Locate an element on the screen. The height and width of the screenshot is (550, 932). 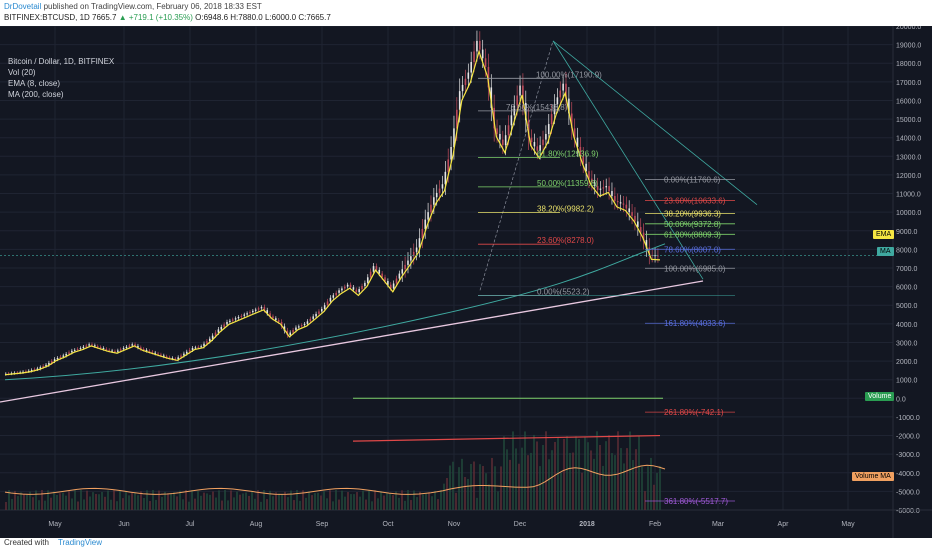
tradingview-logo: TradingView is located at coordinates (80, 542).